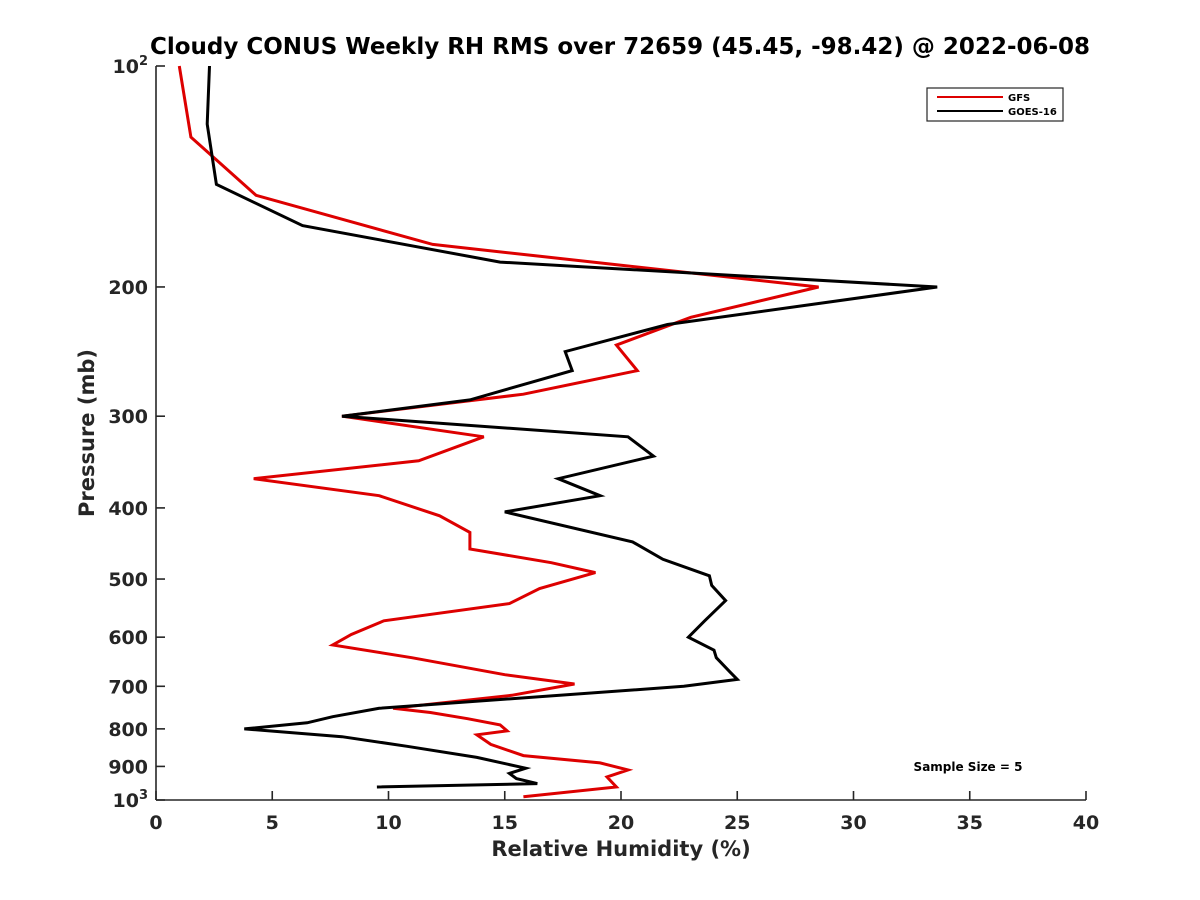  Describe the element at coordinates (388, 823) in the screenshot. I see `x-tick-label: 10` at that location.